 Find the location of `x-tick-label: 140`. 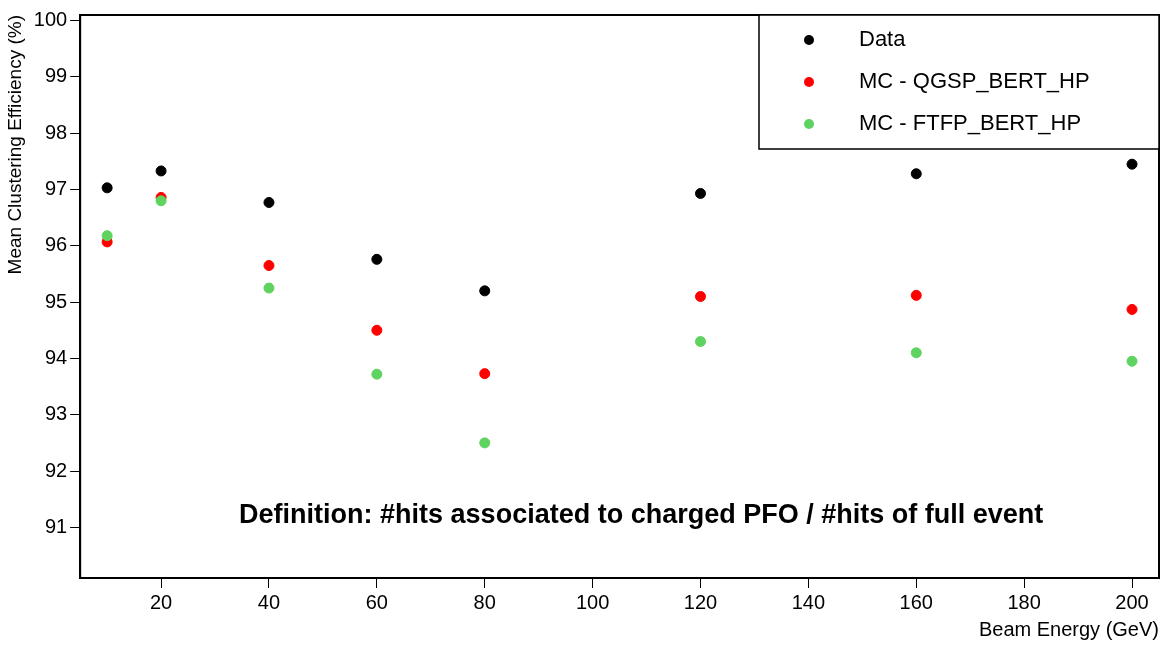

x-tick-label: 140 is located at coordinates (808, 601).